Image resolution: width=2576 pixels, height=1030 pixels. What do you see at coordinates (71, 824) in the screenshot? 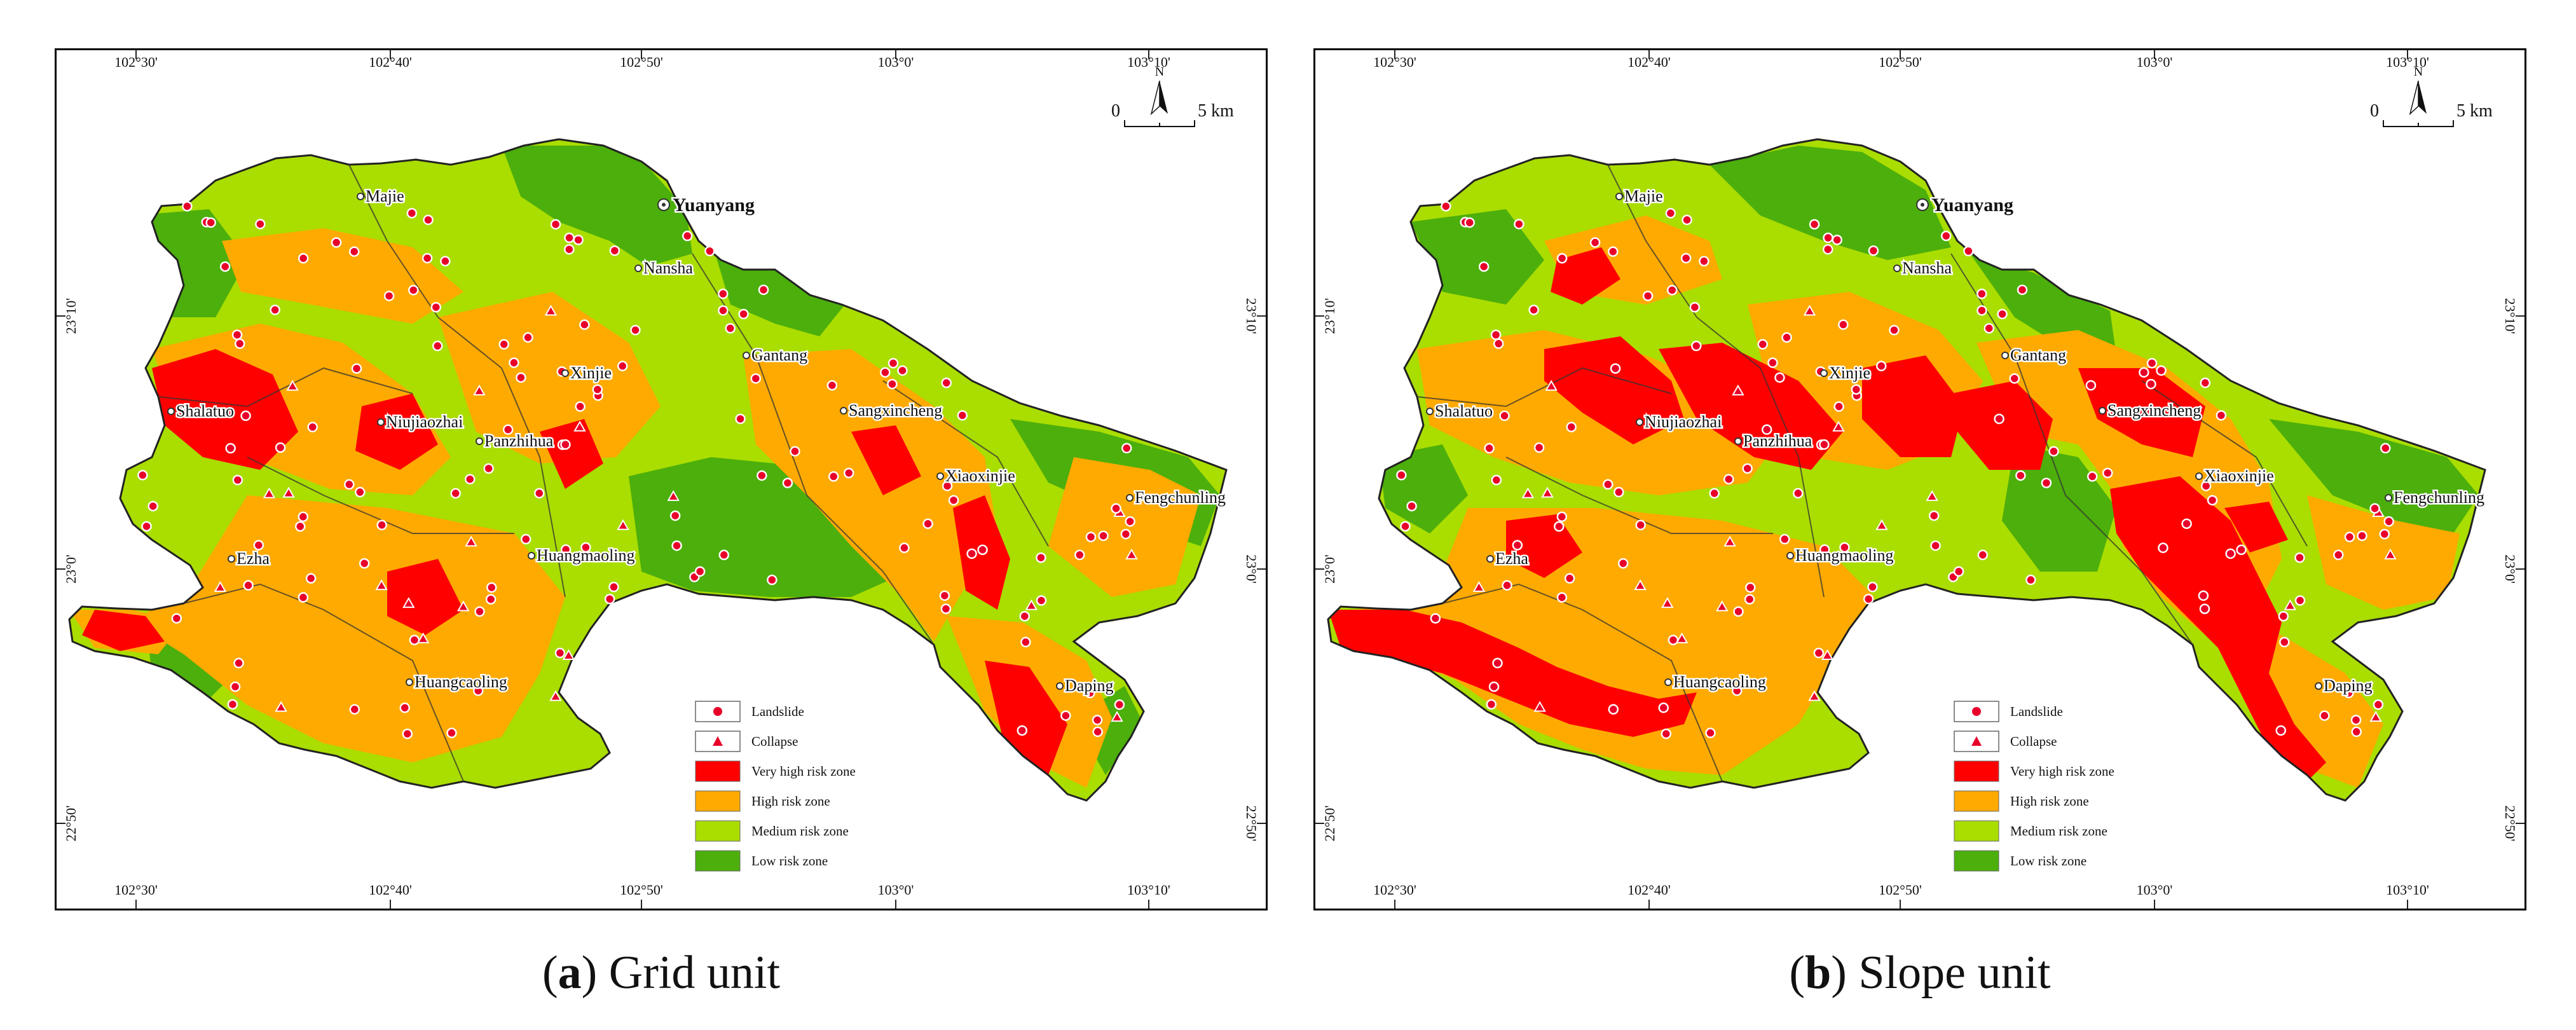
I see `tick-label-left: 22°50'` at bounding box center [71, 824].